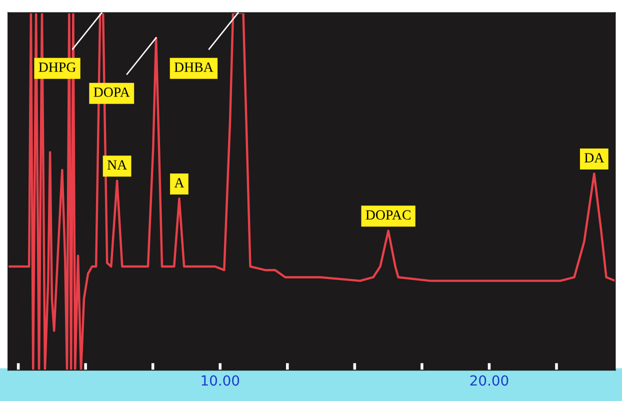 The height and width of the screenshot is (401, 622). Describe the element at coordinates (112, 92) in the screenshot. I see `annotation: DOPA` at that location.